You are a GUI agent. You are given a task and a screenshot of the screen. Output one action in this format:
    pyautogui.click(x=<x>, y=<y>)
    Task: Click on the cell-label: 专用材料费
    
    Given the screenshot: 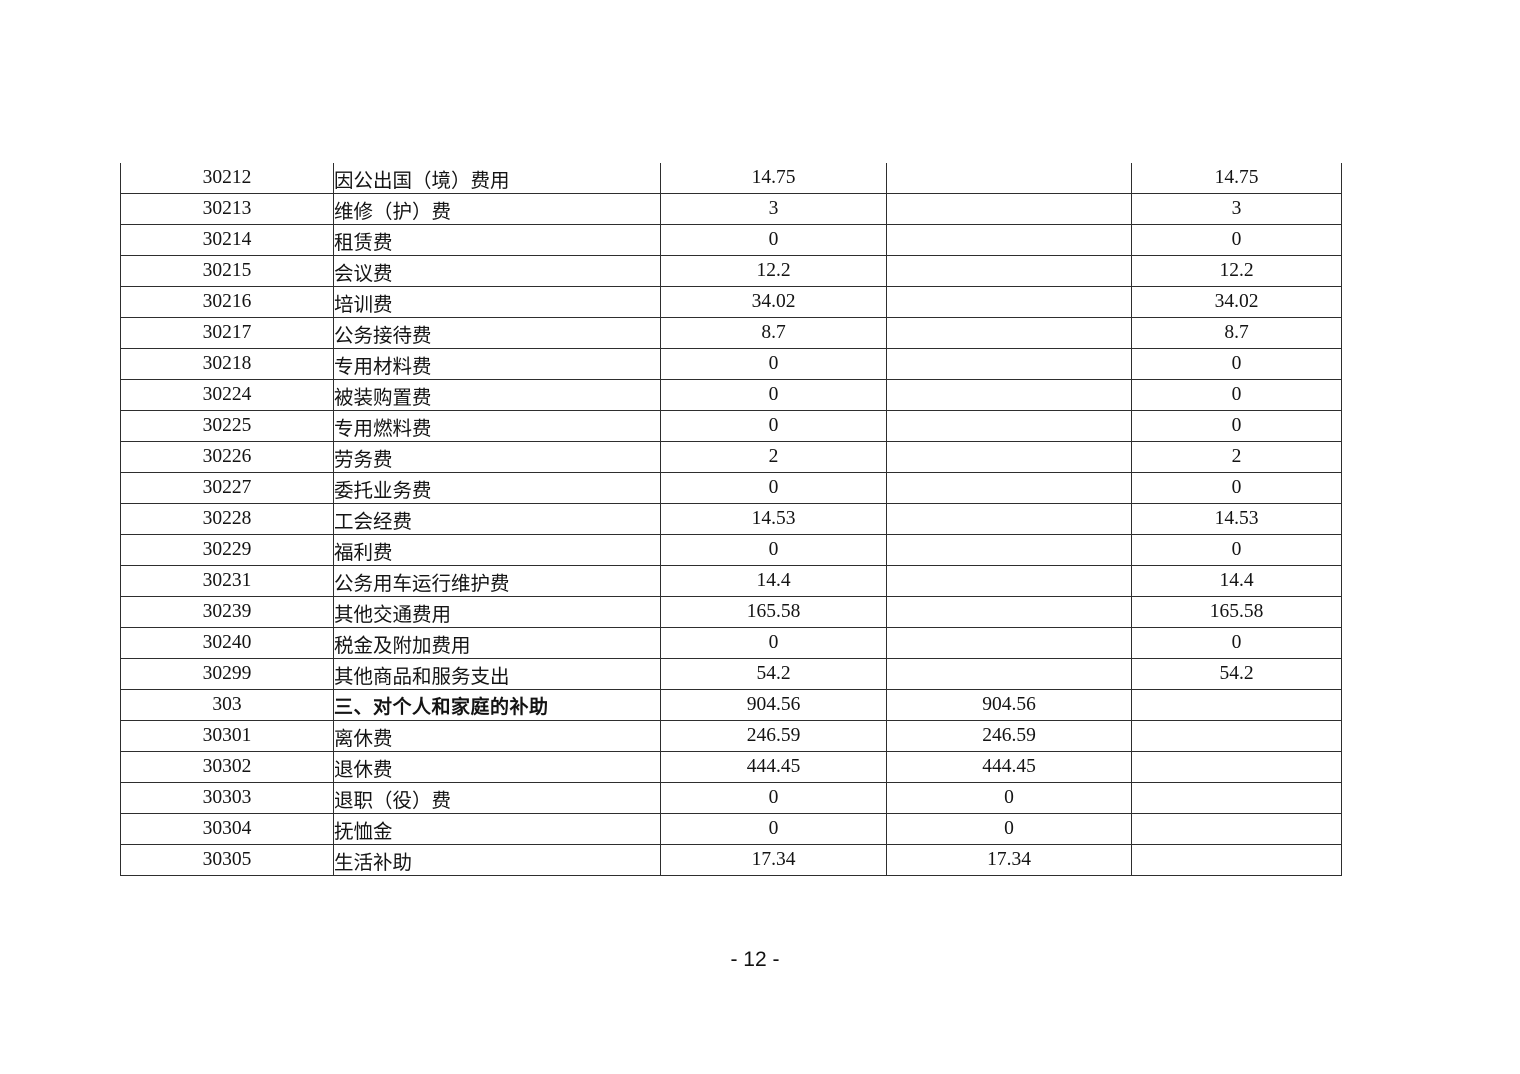 What is the action you would take?
    pyautogui.click(x=497, y=364)
    